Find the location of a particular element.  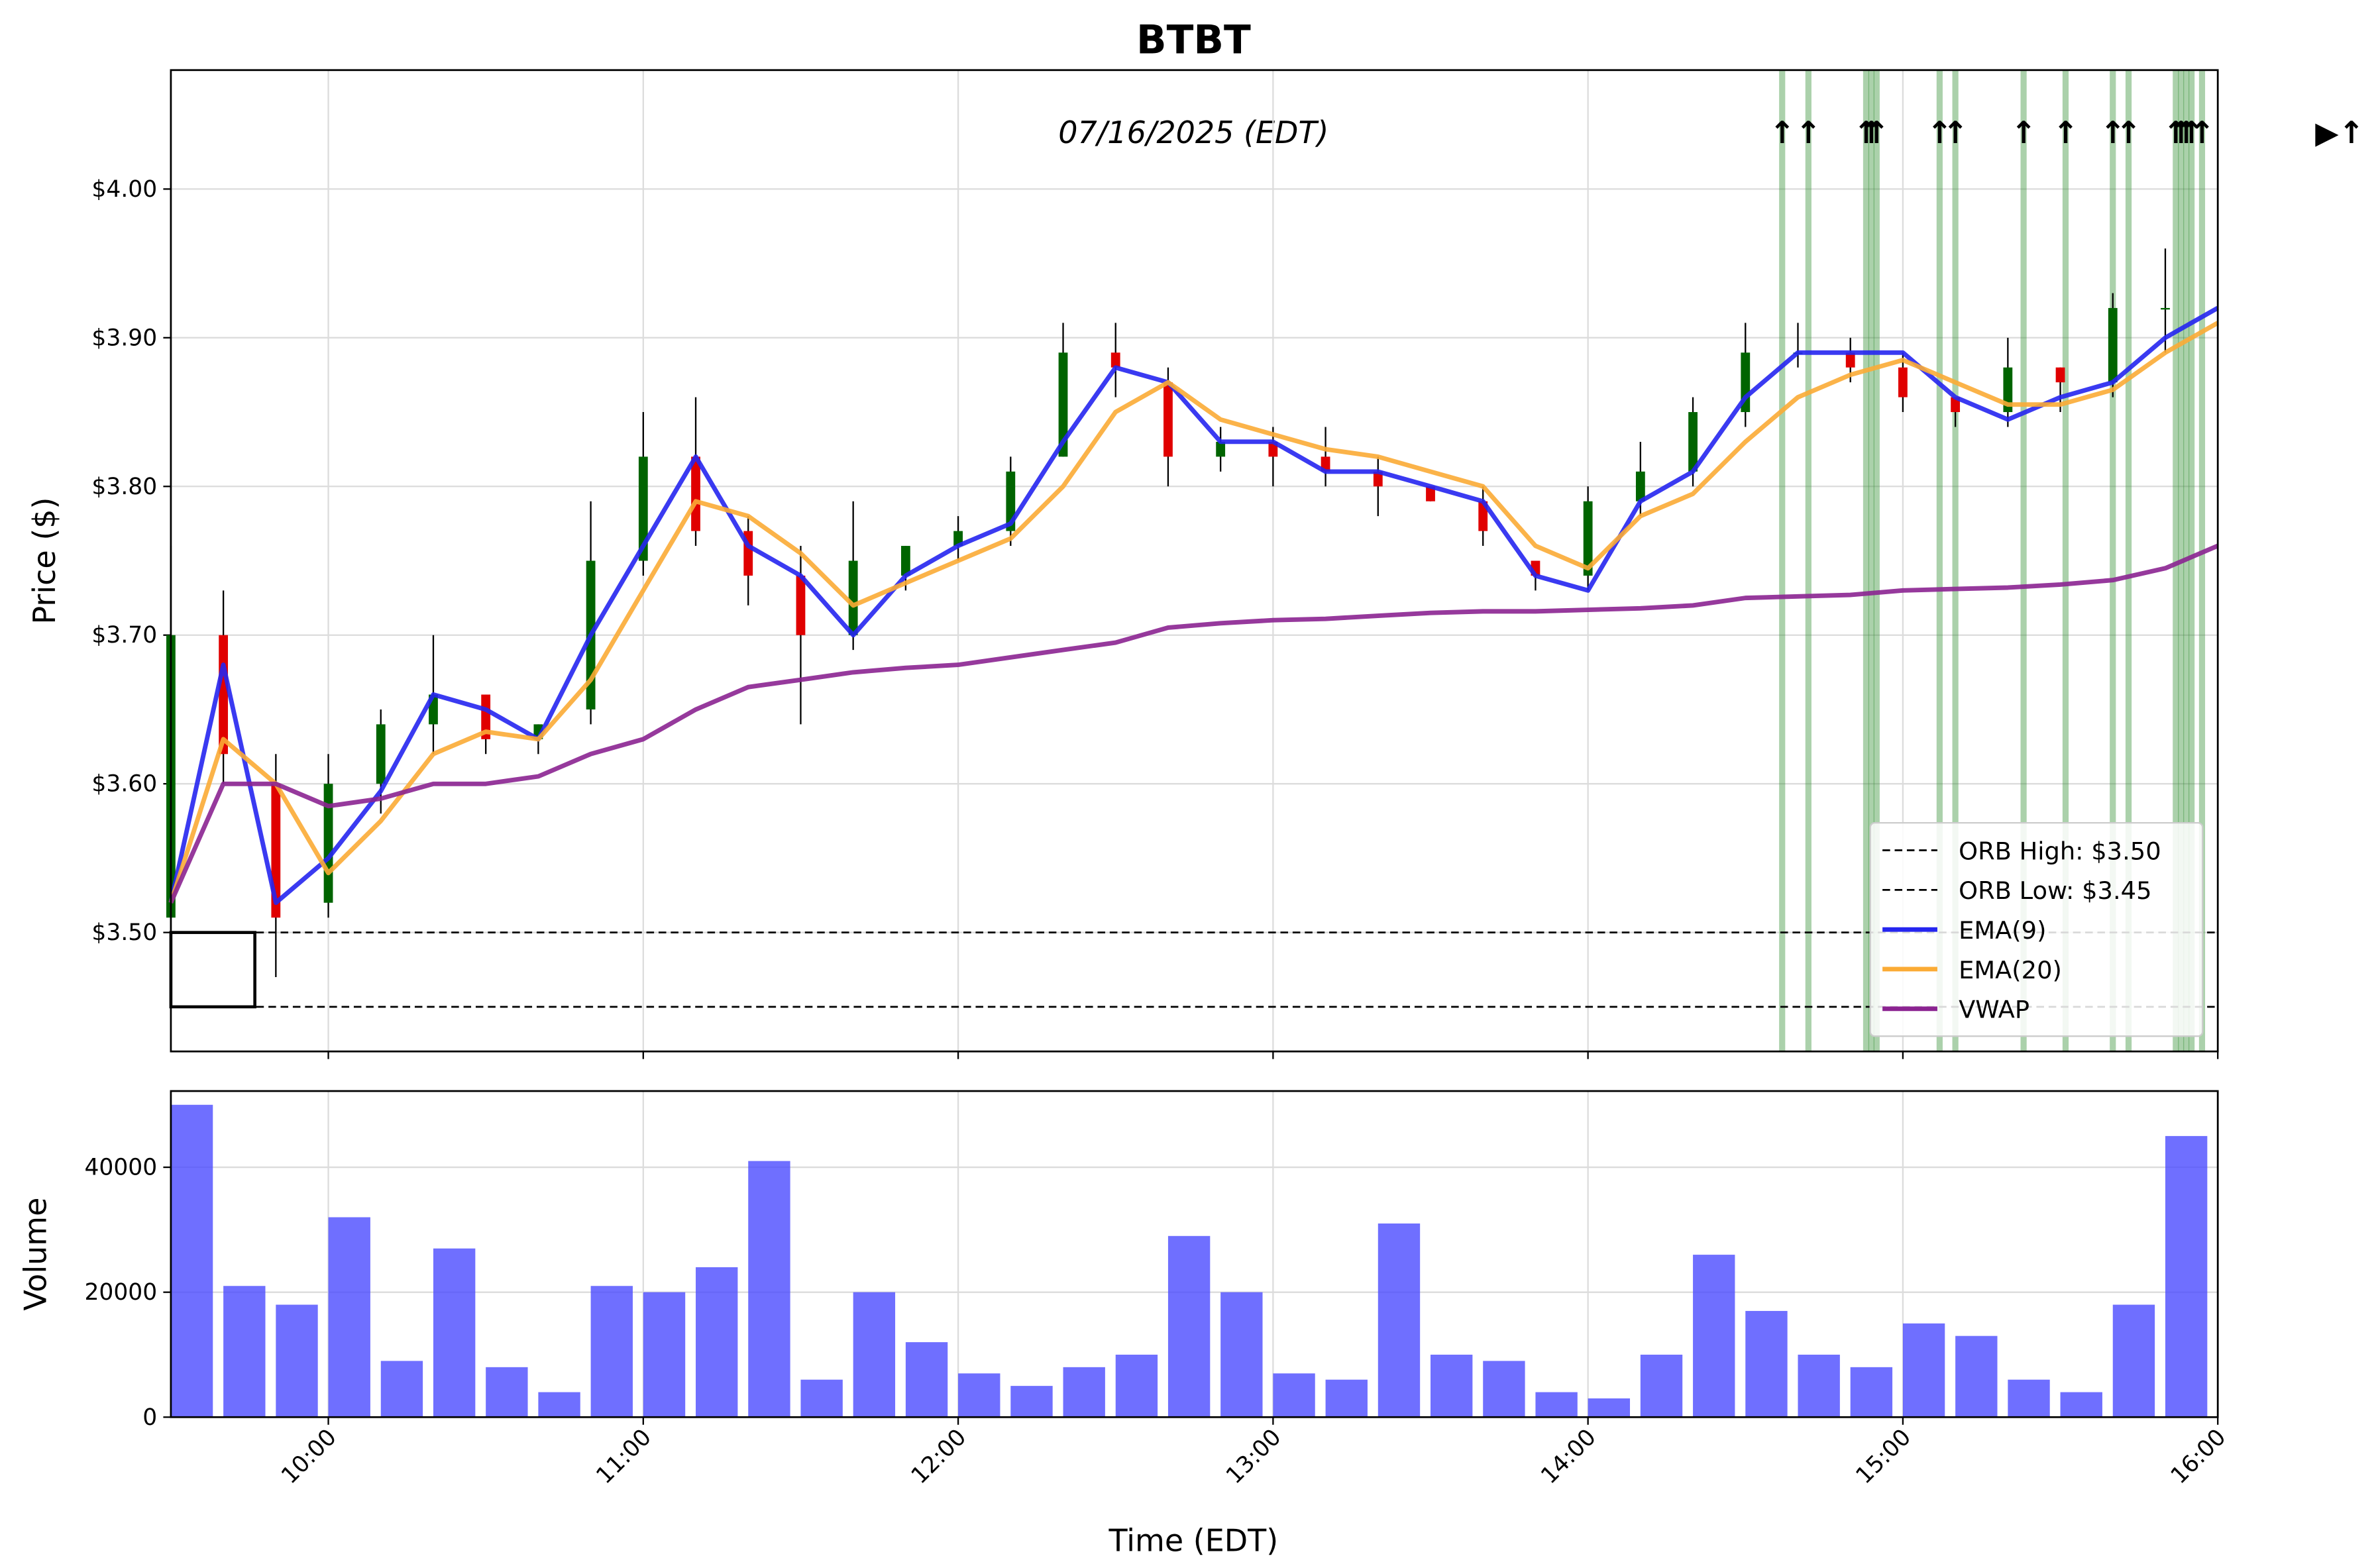

y-tick-label: 0 is located at coordinates (149, 1418).